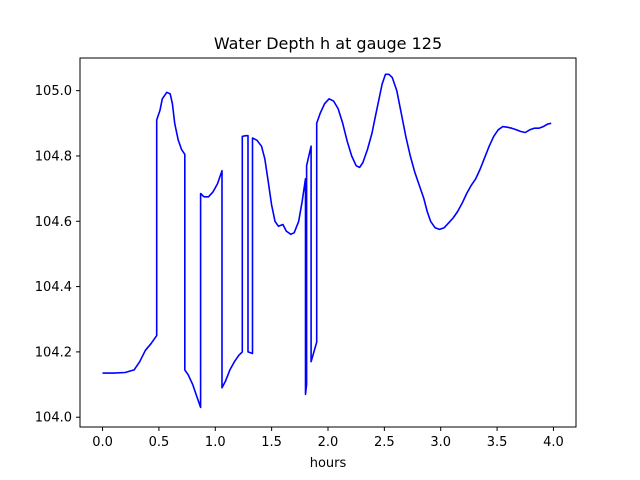 Image resolution: width=640 pixels, height=480 pixels. Describe the element at coordinates (215, 442) in the screenshot. I see `x-tick-label: 1.0` at that location.